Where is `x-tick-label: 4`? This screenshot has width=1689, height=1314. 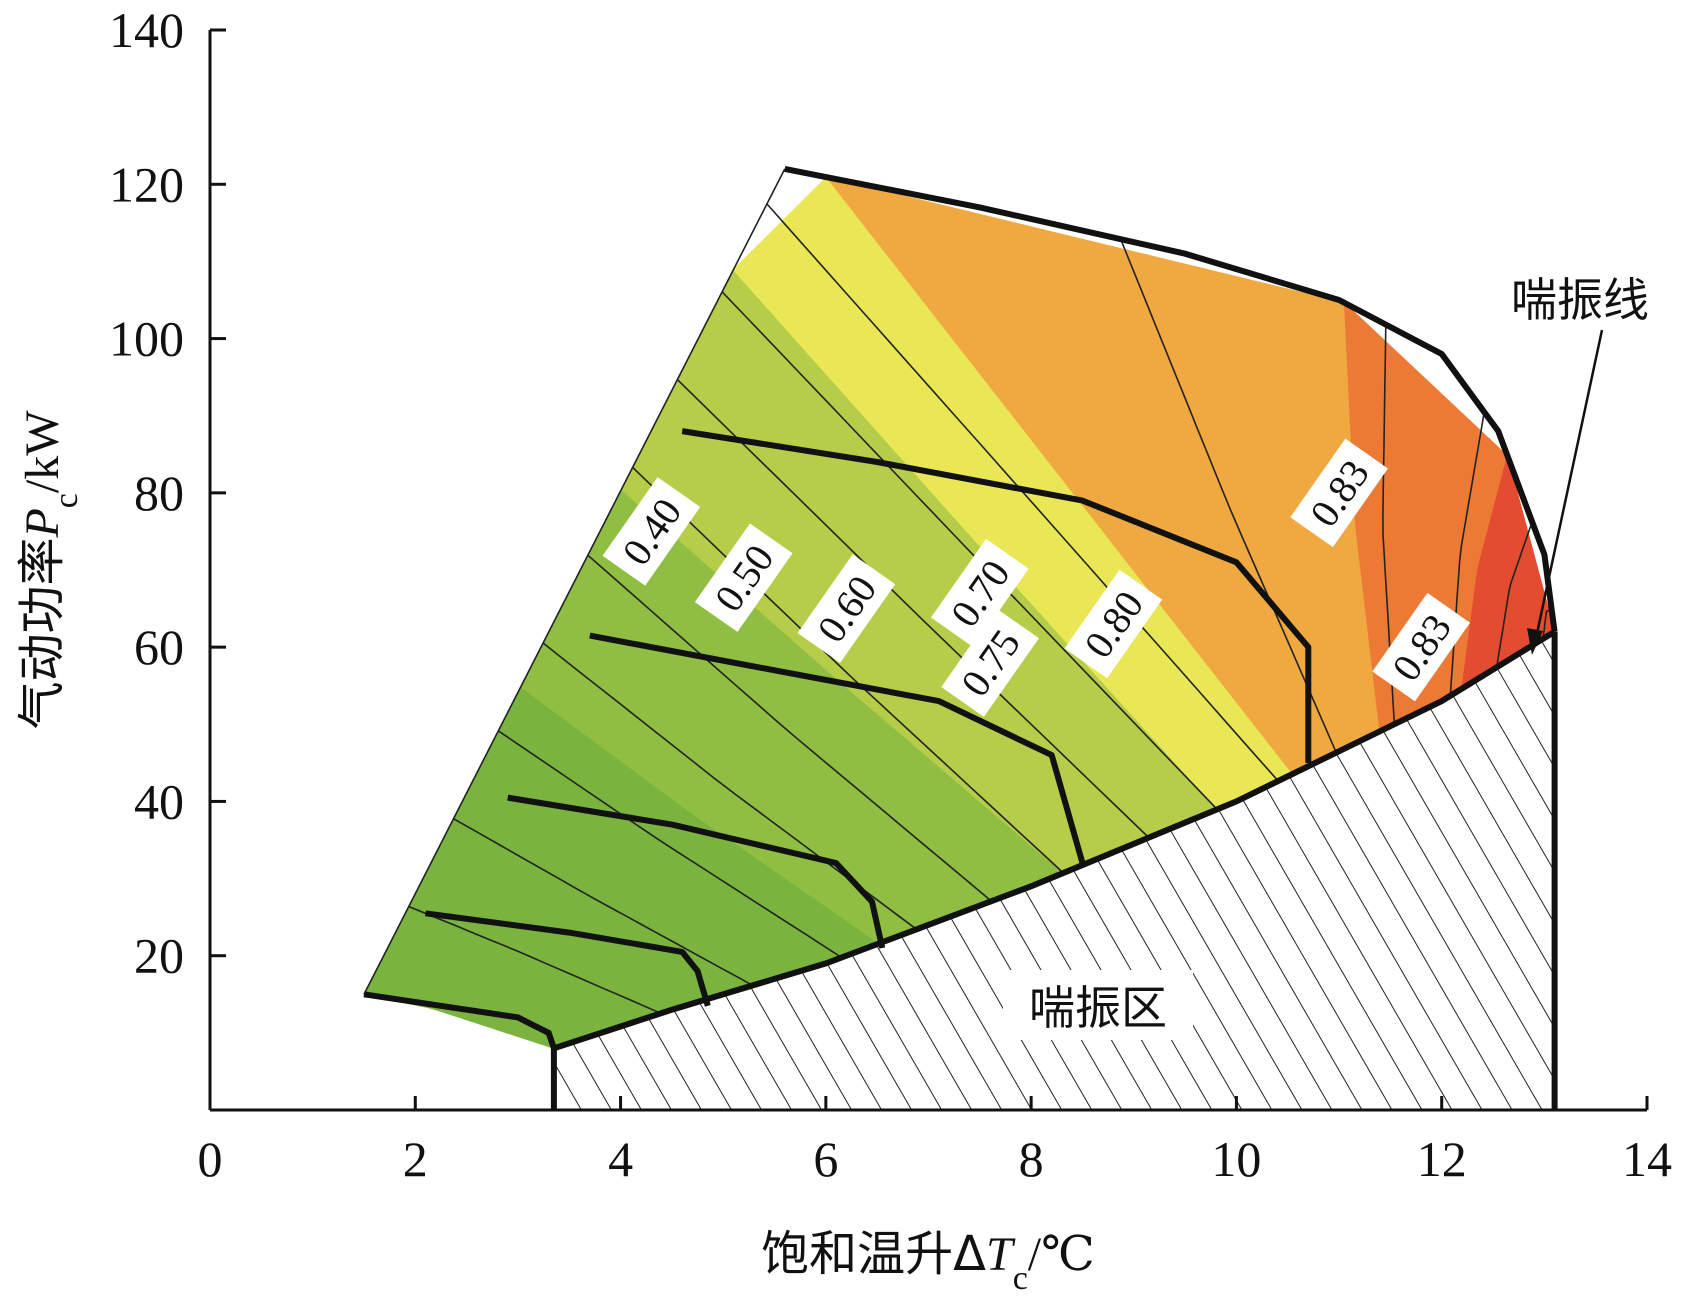
x-tick-label: 4 is located at coordinates (620, 1159).